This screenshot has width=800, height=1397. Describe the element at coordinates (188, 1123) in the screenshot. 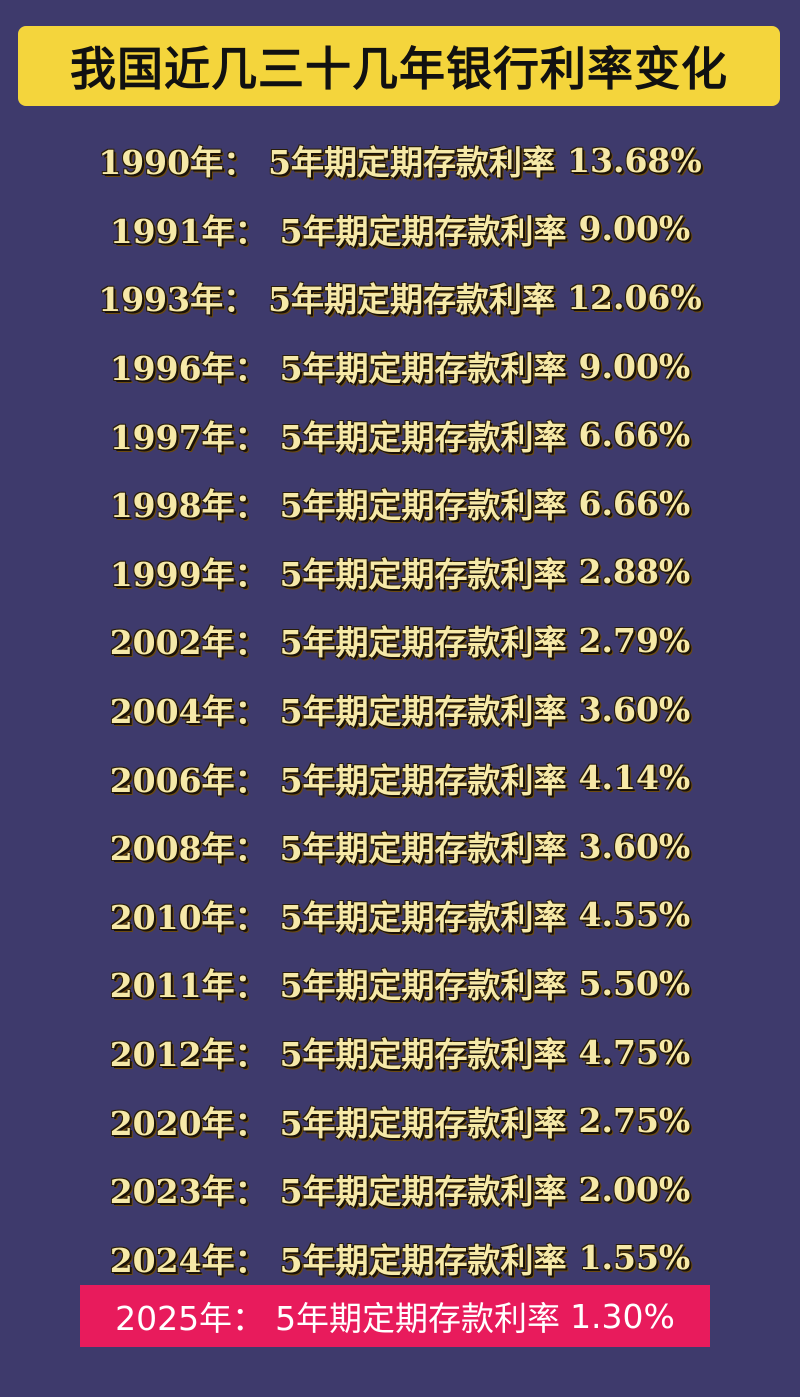

I see `row-year: 2020年：` at that location.